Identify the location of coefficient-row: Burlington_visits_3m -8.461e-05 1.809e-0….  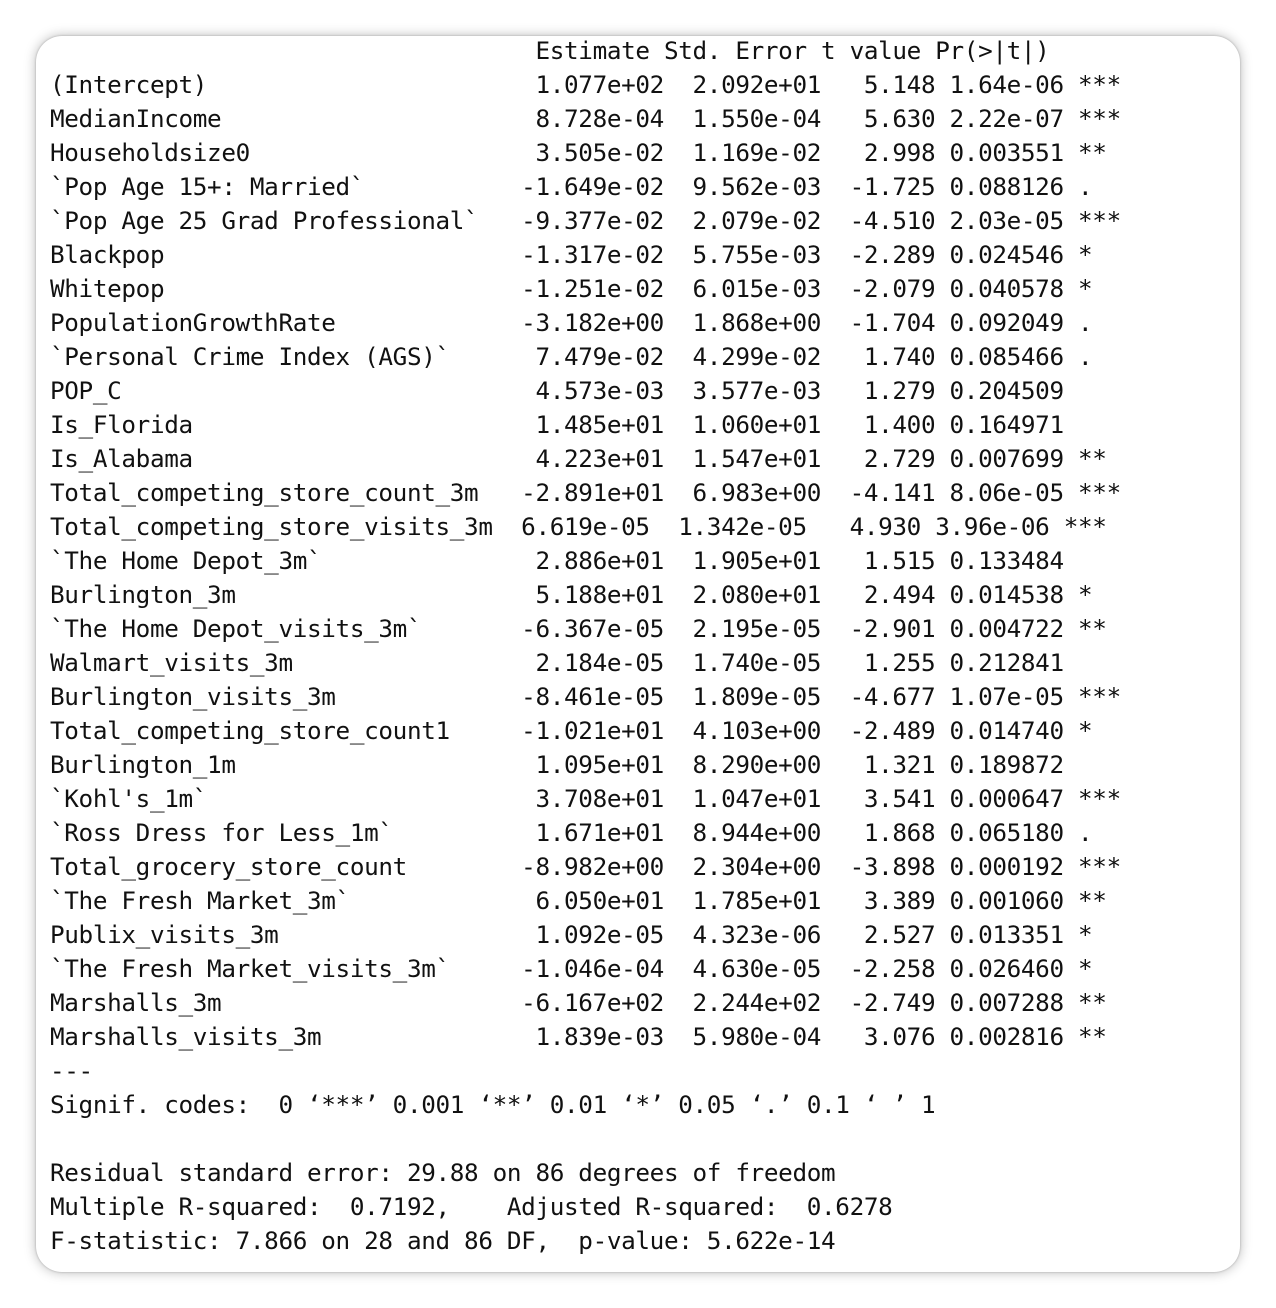
(585, 696).